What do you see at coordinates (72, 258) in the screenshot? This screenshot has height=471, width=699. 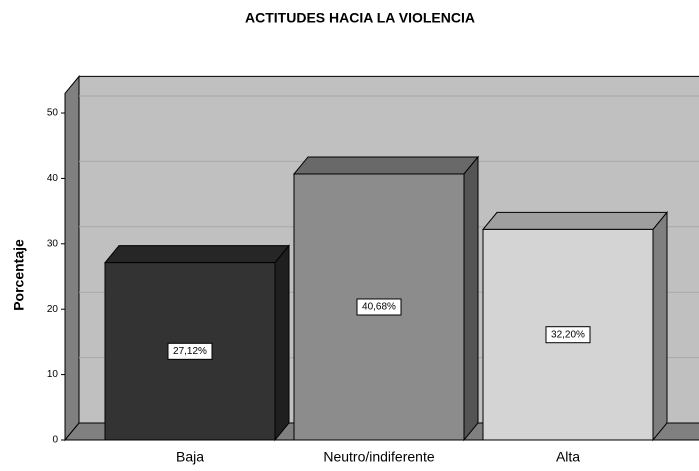 I see `left-wall` at bounding box center [72, 258].